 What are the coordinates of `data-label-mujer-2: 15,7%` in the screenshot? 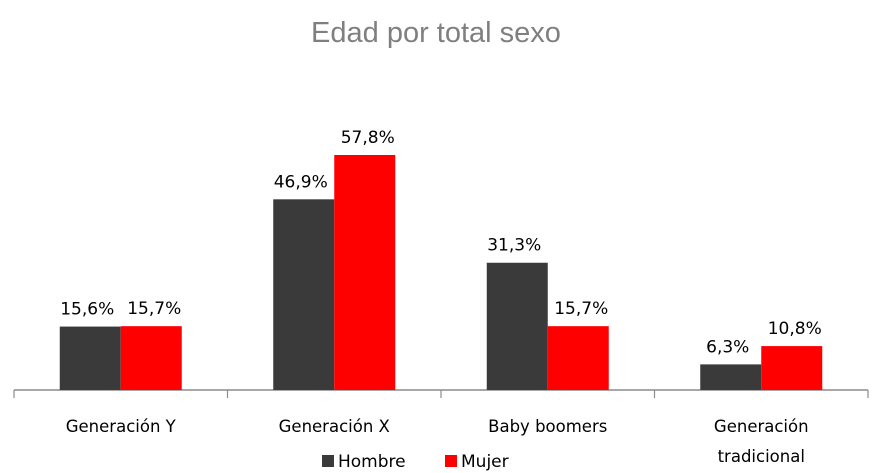 It's located at (581, 309).